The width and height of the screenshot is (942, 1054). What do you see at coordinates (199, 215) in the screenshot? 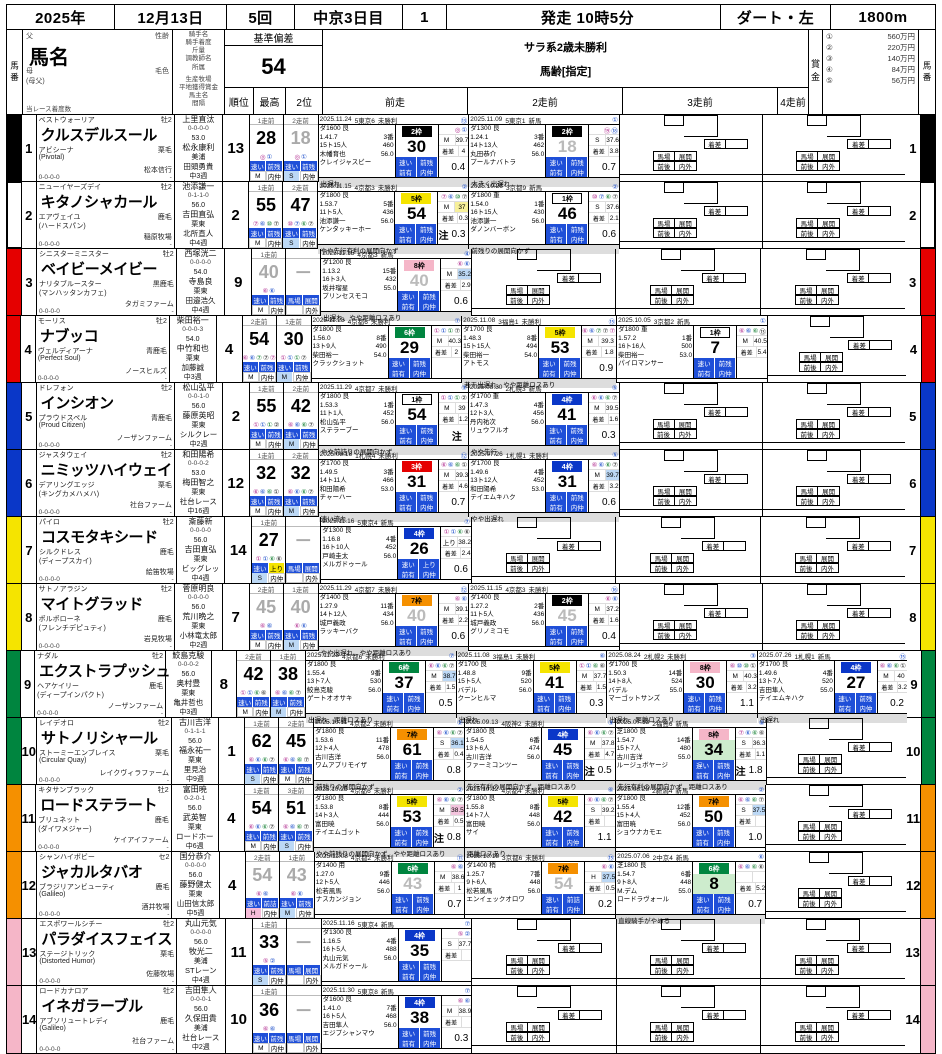
I see `jockey-trainer-cell: 池添謙一 0-1-1-0 56.0 吉田直弘 栗東 北所直人 中4週` at bounding box center [199, 215].